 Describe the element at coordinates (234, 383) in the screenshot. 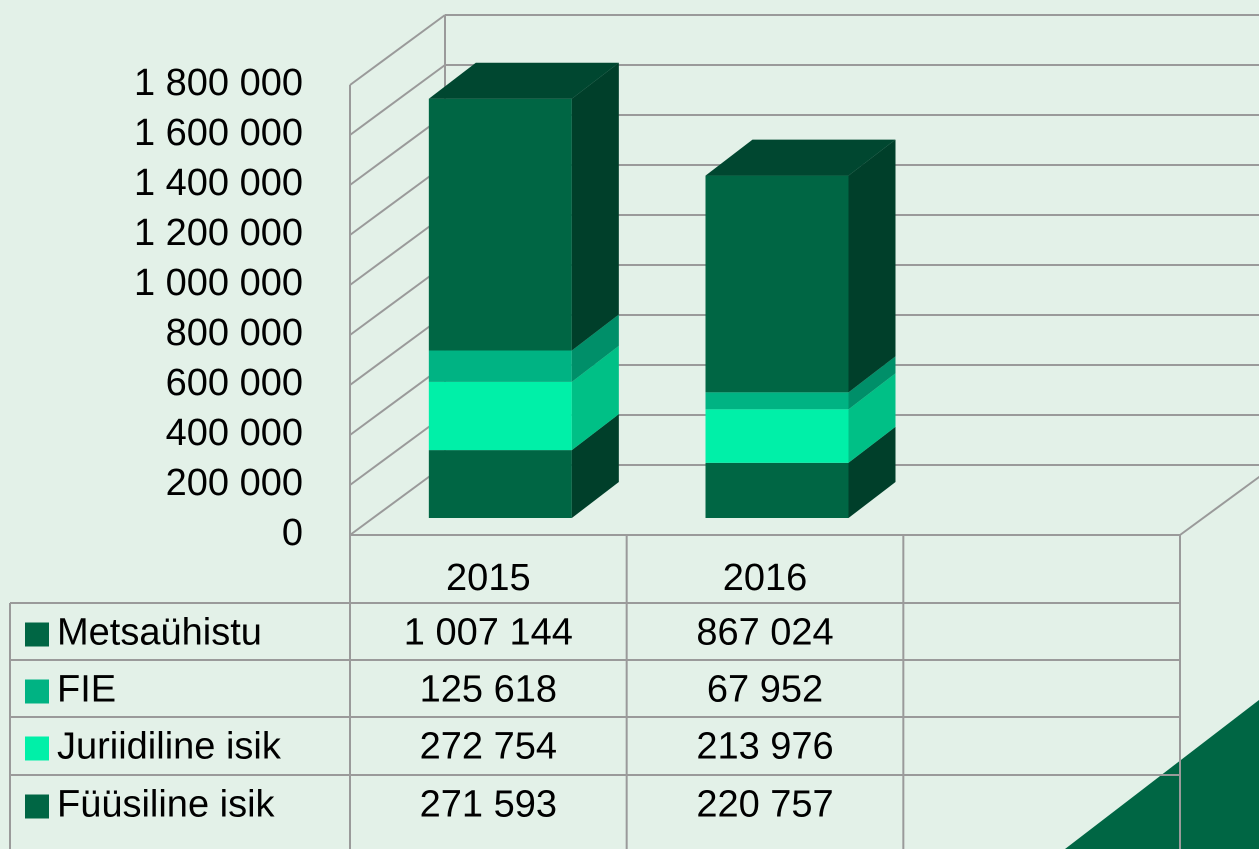

I see `y-tick-label: 600 000` at that location.